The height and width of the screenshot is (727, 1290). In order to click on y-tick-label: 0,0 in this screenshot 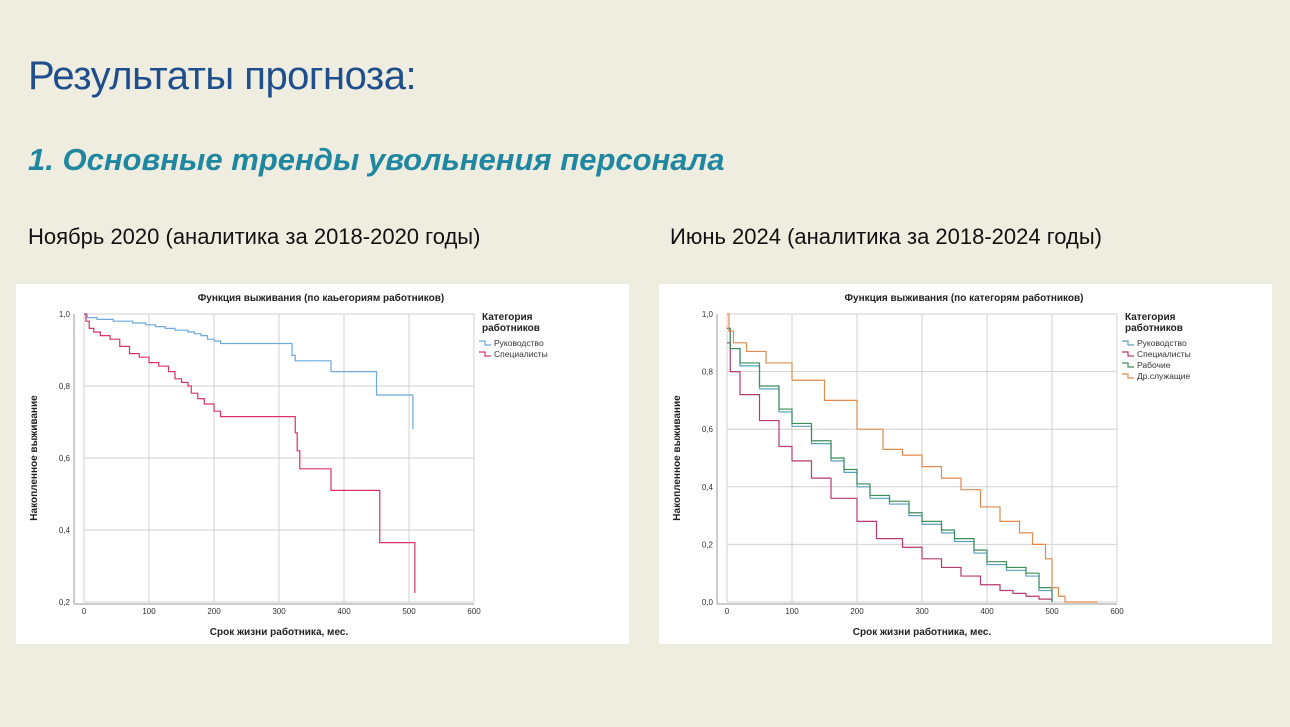, I will do `click(708, 602)`.